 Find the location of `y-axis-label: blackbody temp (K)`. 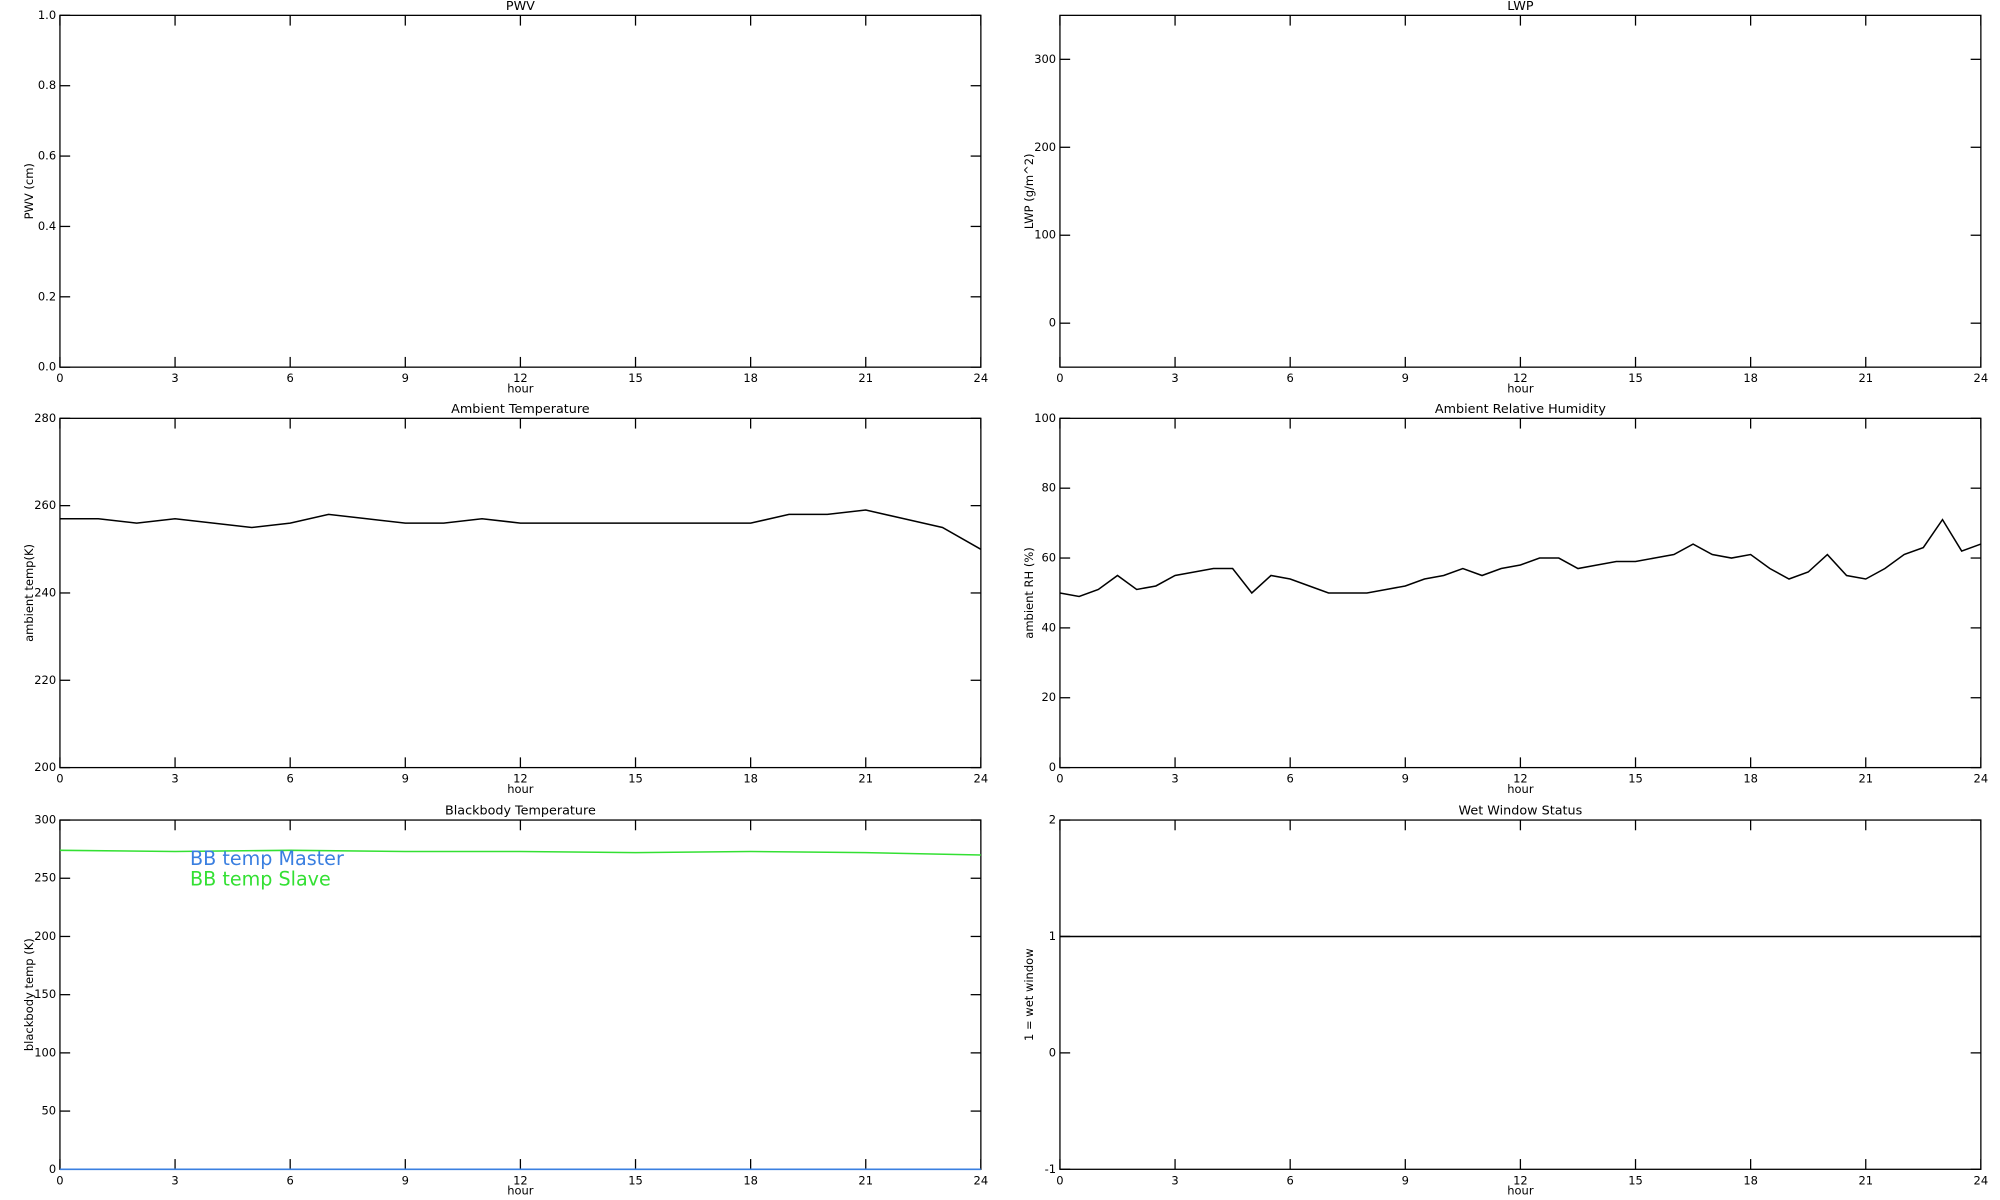

y-axis-label: blackbody temp (K) is located at coordinates (29, 994).